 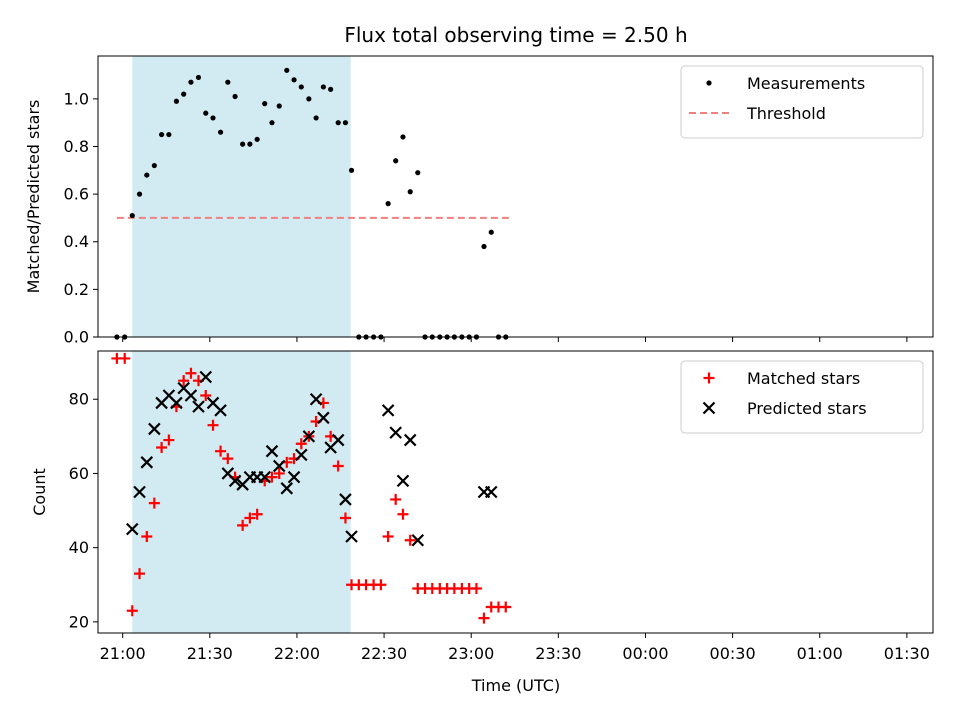 I want to click on bottom-y-tick-label: 80, so click(x=79, y=399).